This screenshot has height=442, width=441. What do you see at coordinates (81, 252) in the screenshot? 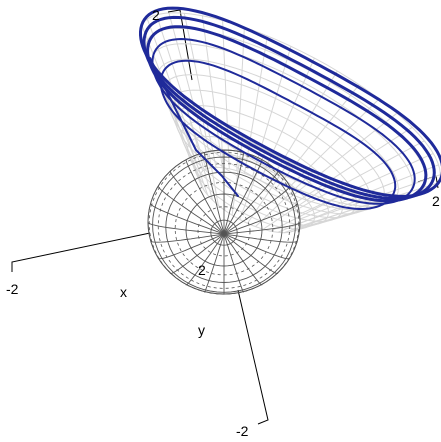
I see `x-axis-line` at bounding box center [81, 252].